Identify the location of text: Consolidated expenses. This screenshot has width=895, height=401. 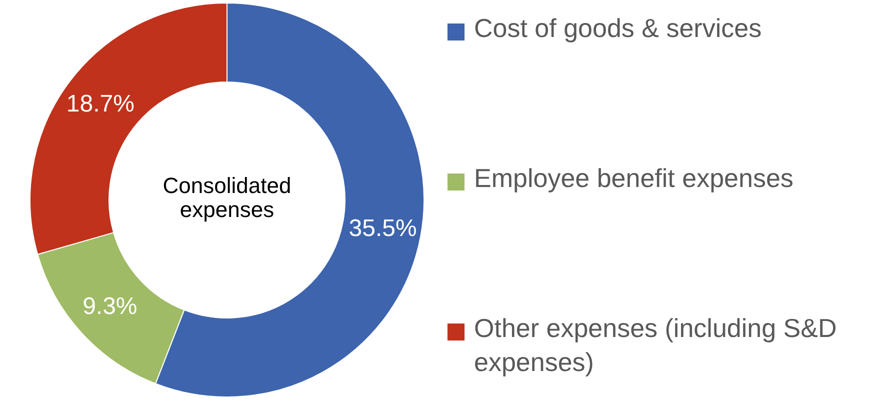
(227, 197).